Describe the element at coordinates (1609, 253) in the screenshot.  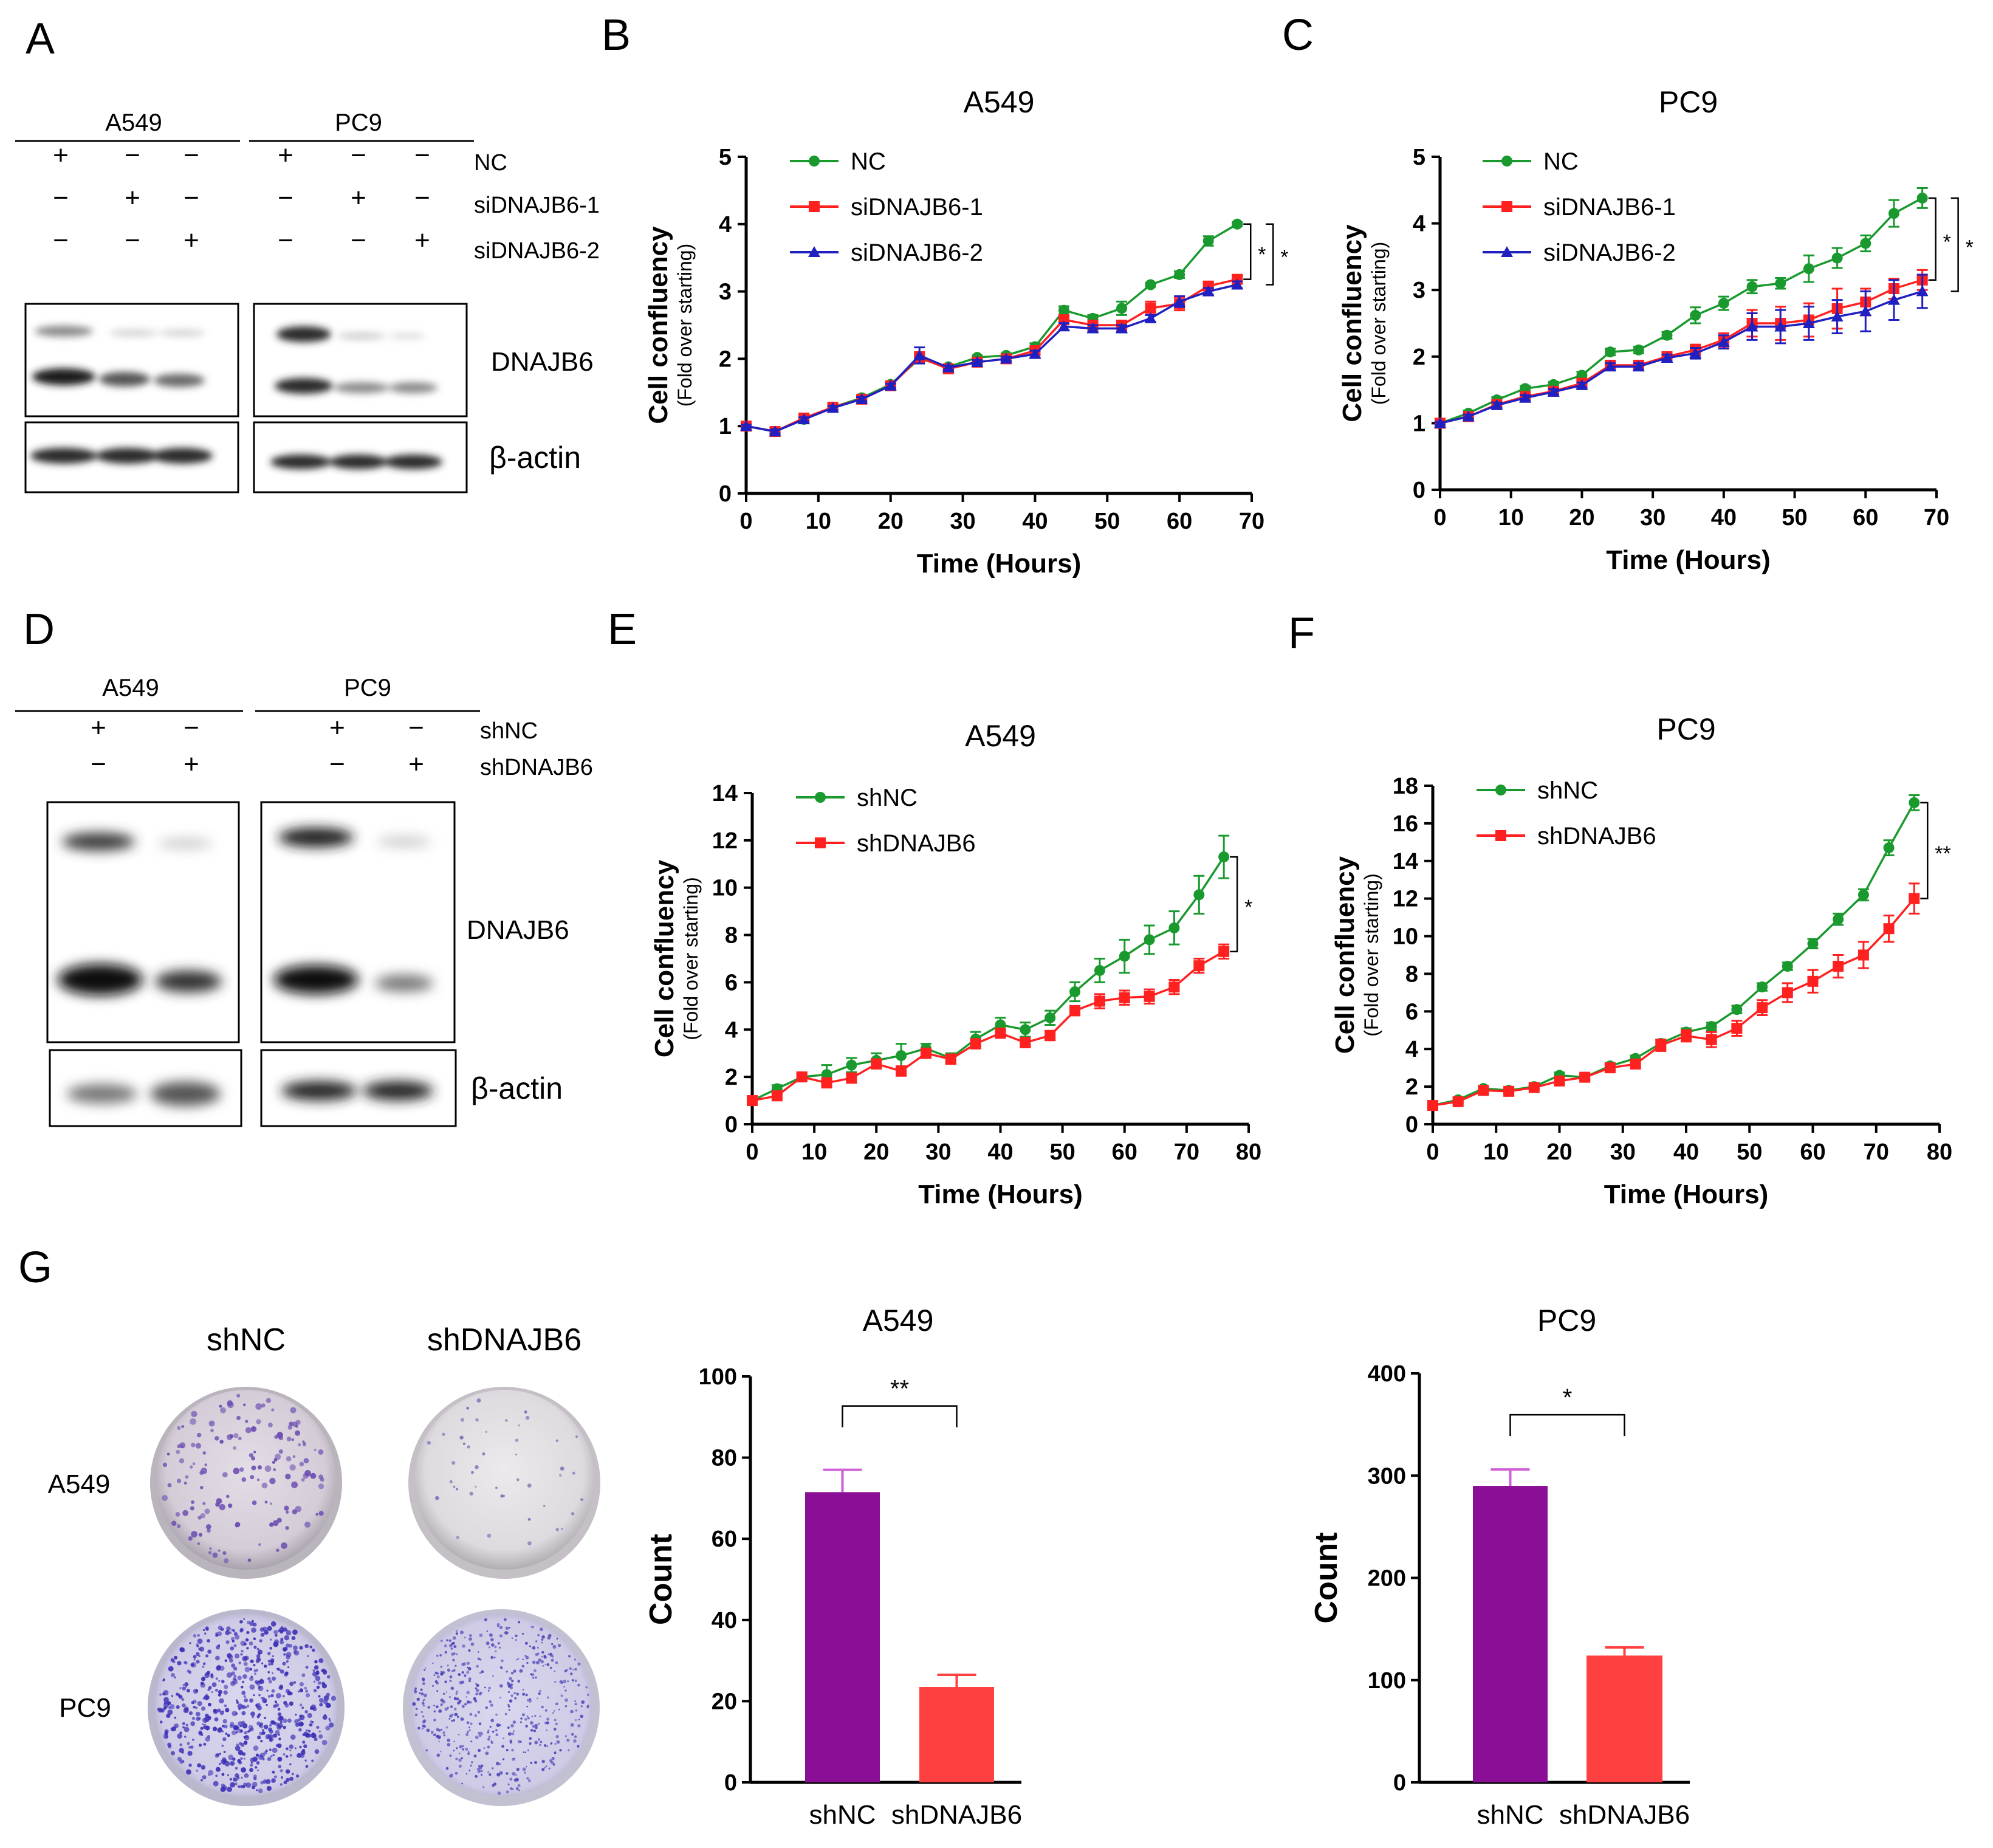
I see `legend-label: siDNAJB6-2` at that location.